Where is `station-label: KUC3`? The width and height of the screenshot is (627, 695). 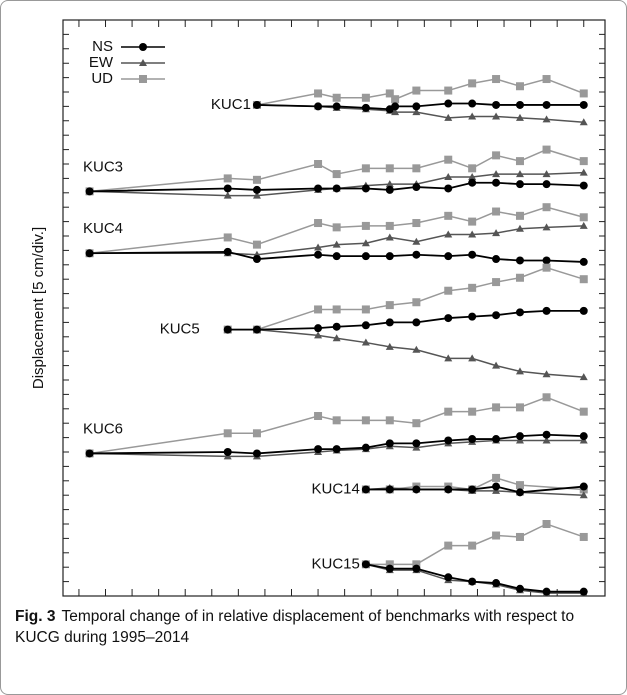
station-label: KUC3 is located at coordinates (103, 166).